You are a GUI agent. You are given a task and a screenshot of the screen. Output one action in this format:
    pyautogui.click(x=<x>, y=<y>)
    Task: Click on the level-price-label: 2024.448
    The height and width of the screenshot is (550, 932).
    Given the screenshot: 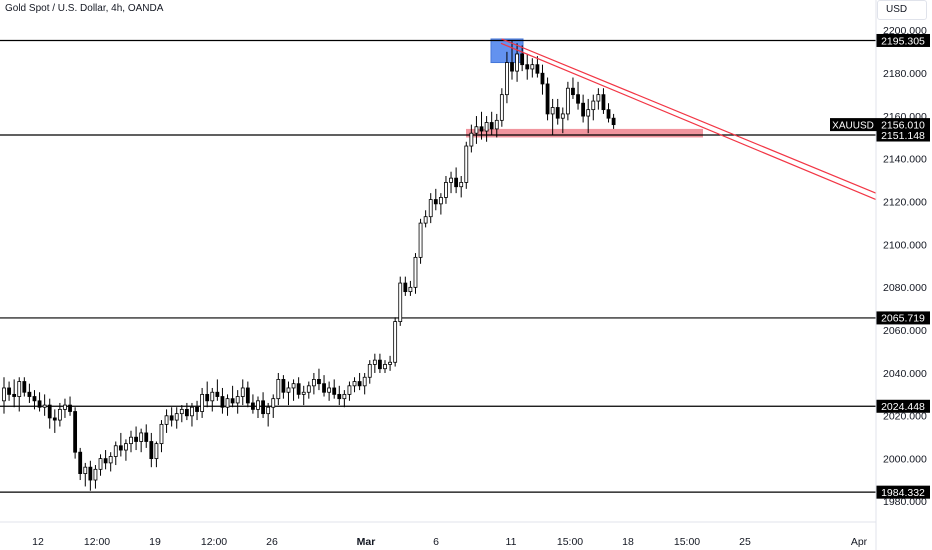 What is the action you would take?
    pyautogui.click(x=903, y=407)
    